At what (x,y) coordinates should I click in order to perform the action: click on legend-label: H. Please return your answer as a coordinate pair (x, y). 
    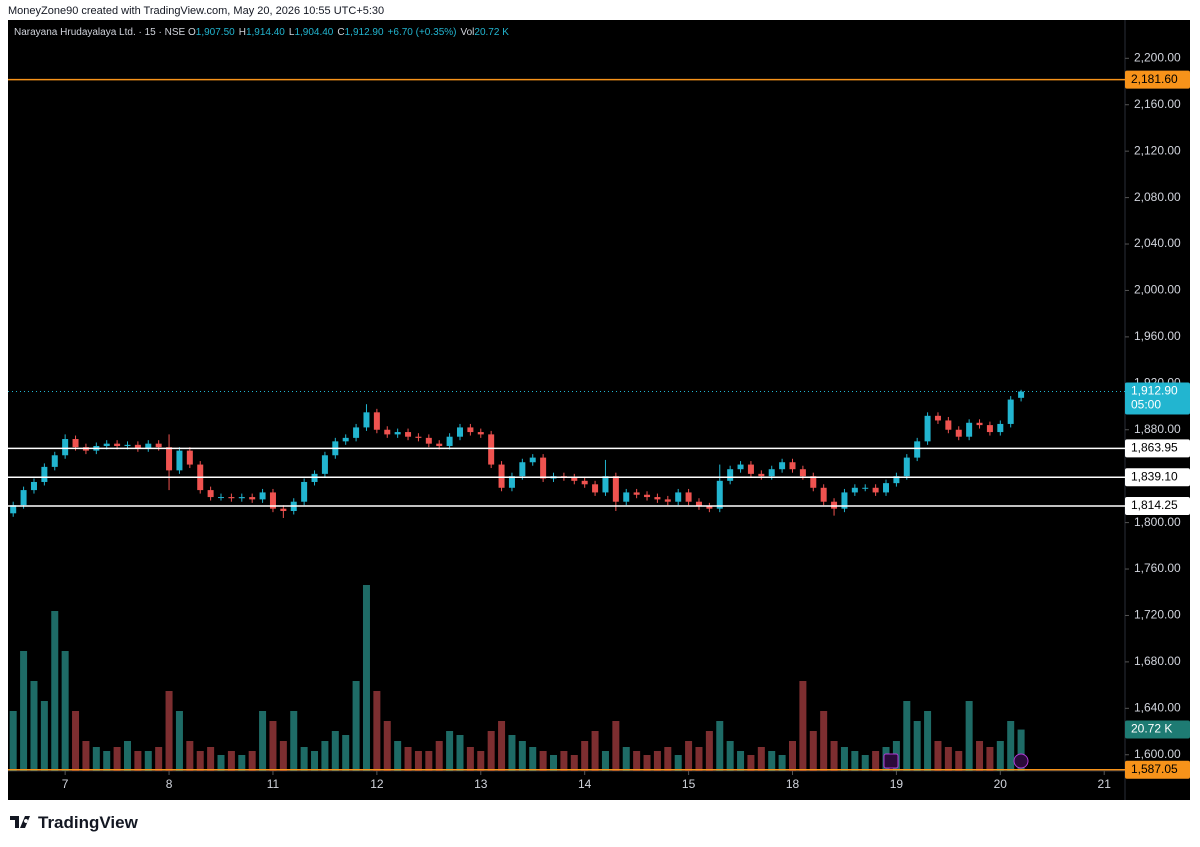
    Looking at the image, I should click on (242, 32).